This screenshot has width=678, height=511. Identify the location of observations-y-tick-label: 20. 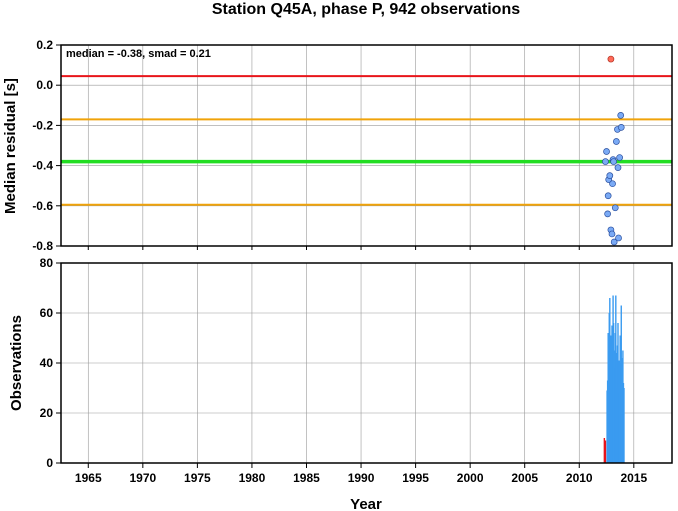
(47, 413).